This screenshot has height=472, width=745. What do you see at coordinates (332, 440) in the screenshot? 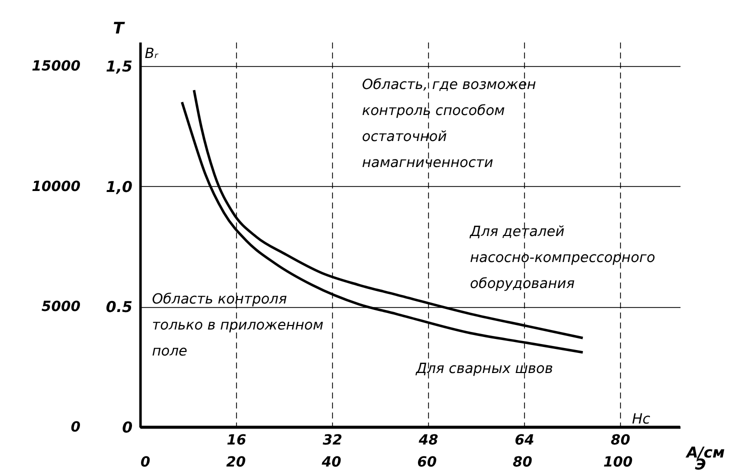
I see `x-tick-label: 32` at bounding box center [332, 440].